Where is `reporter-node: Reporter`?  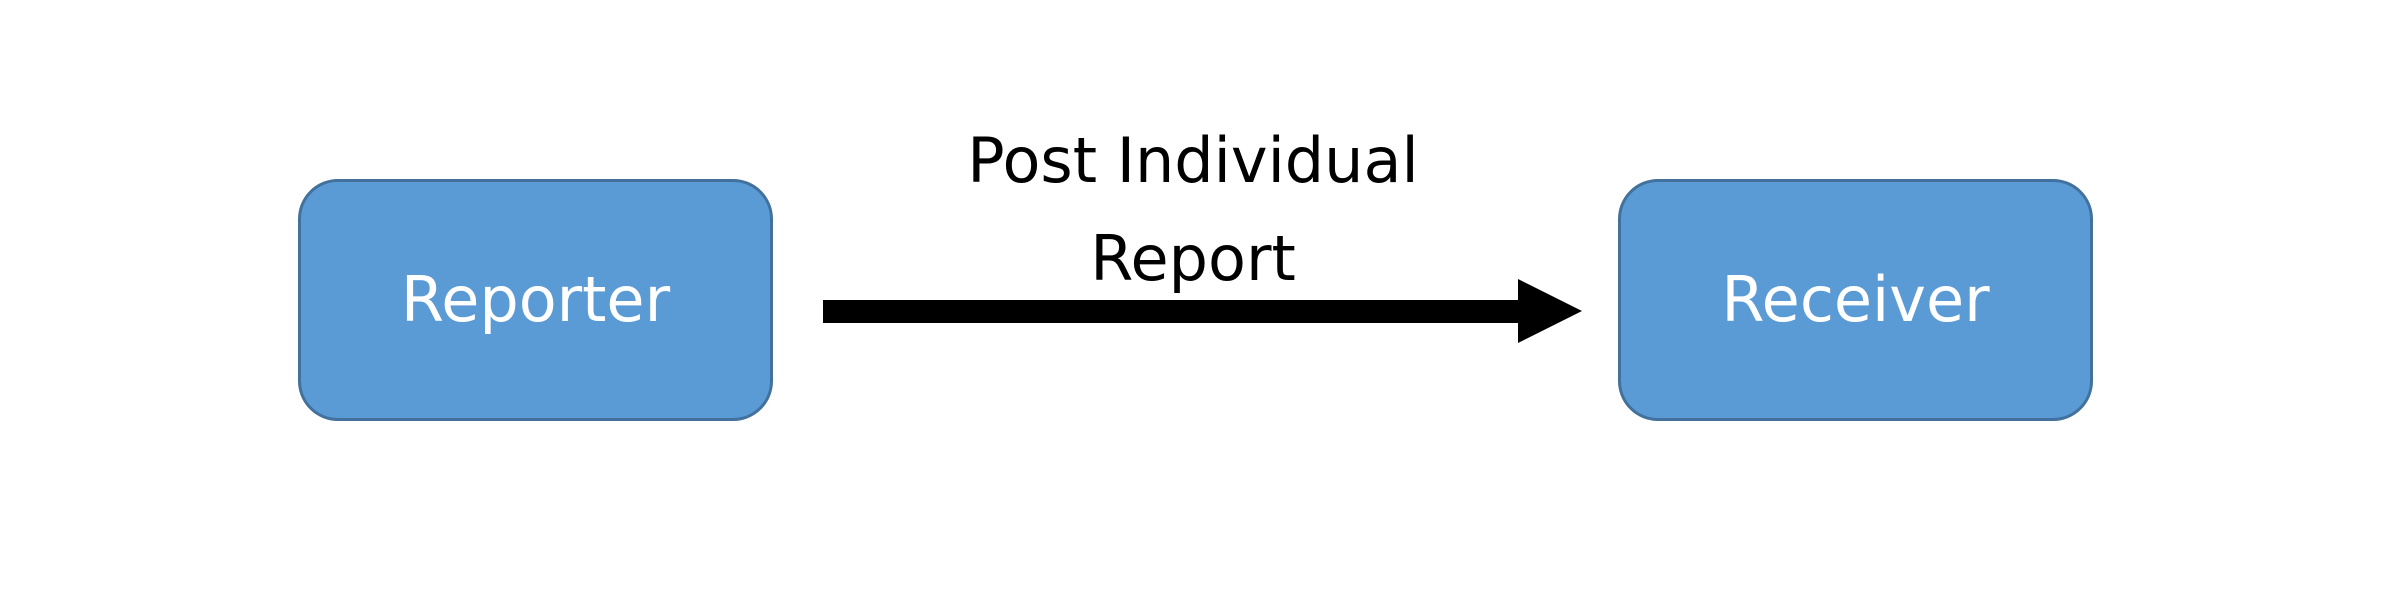
reporter-node: Reporter is located at coordinates (535, 300).